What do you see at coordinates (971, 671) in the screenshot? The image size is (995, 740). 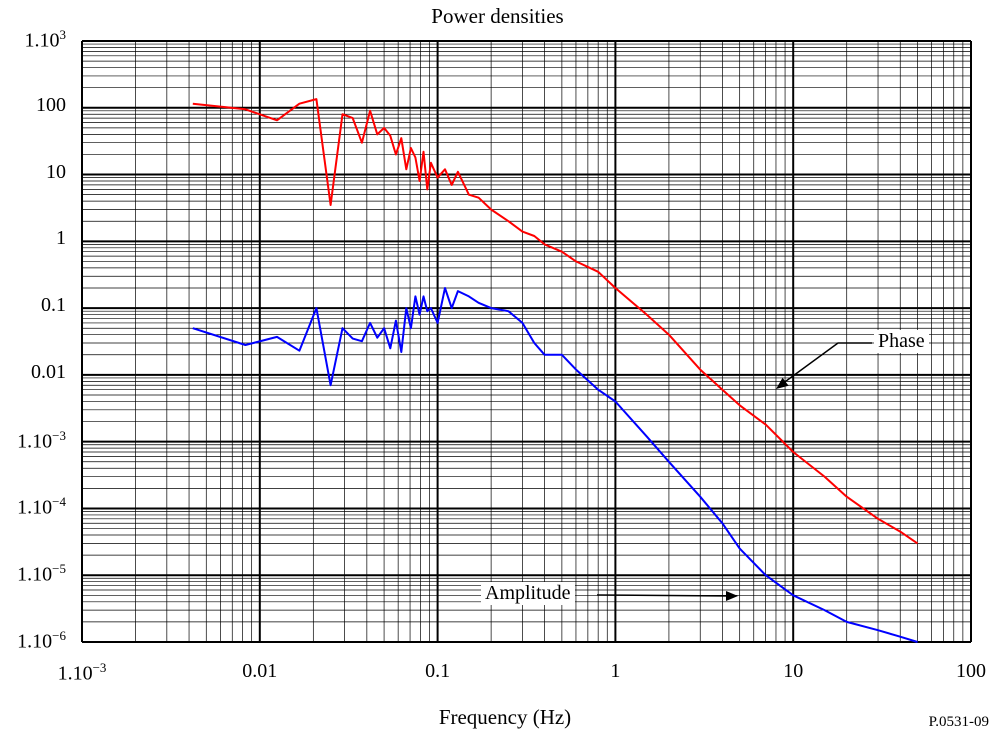 I see `x-tick-label: 100` at bounding box center [971, 671].